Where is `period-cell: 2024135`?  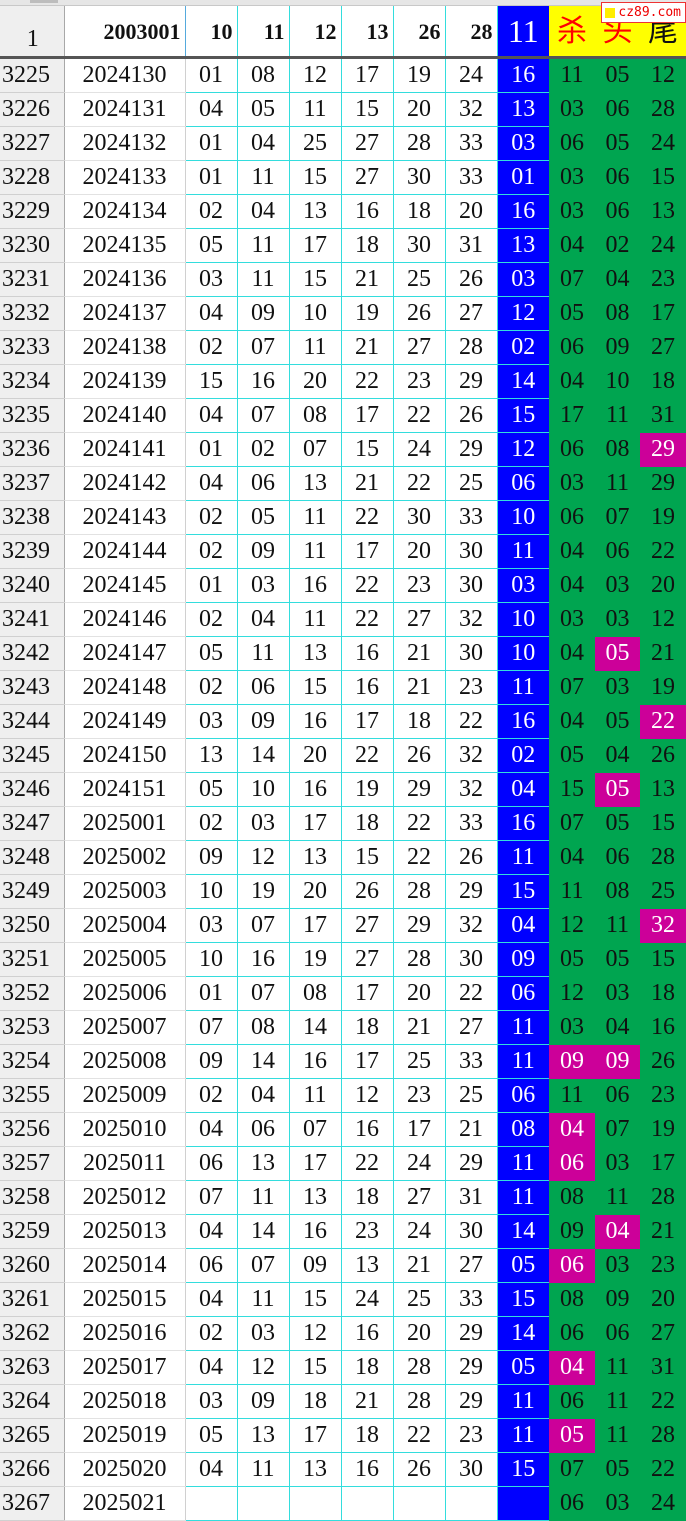
period-cell: 2024135 is located at coordinates (125, 245).